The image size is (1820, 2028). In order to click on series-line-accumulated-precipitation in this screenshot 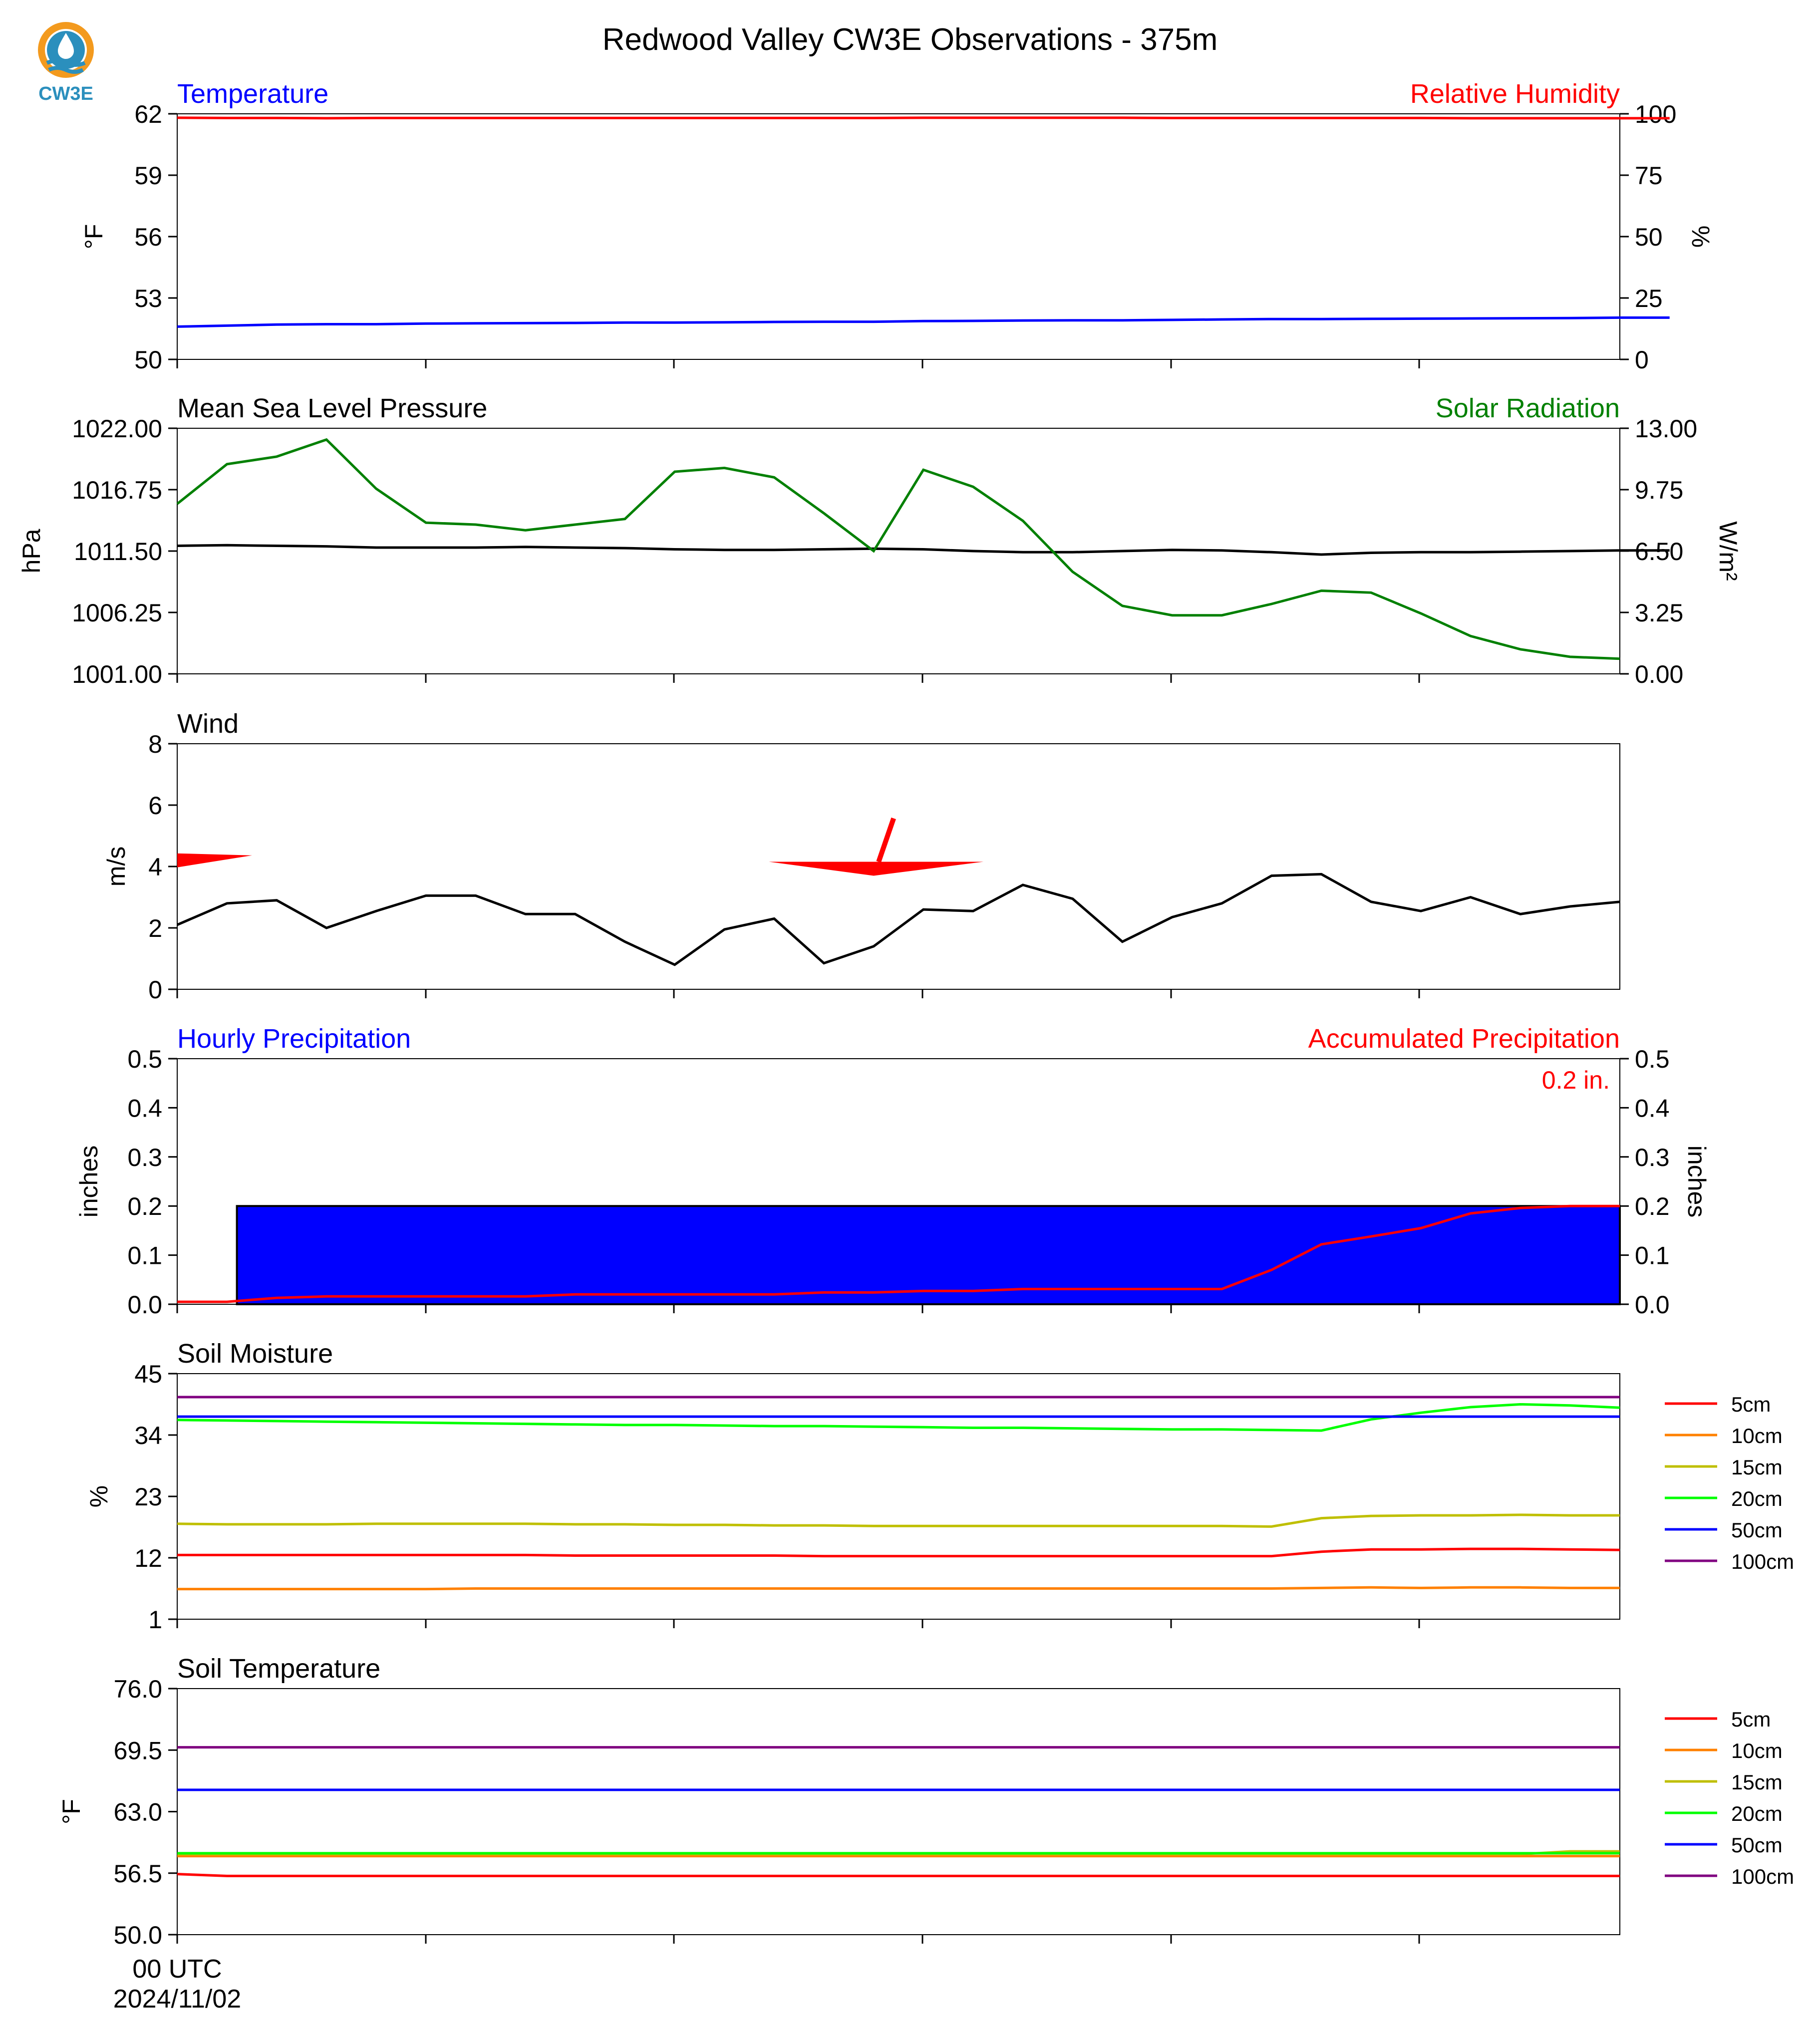, I will do `click(898, 1253)`.